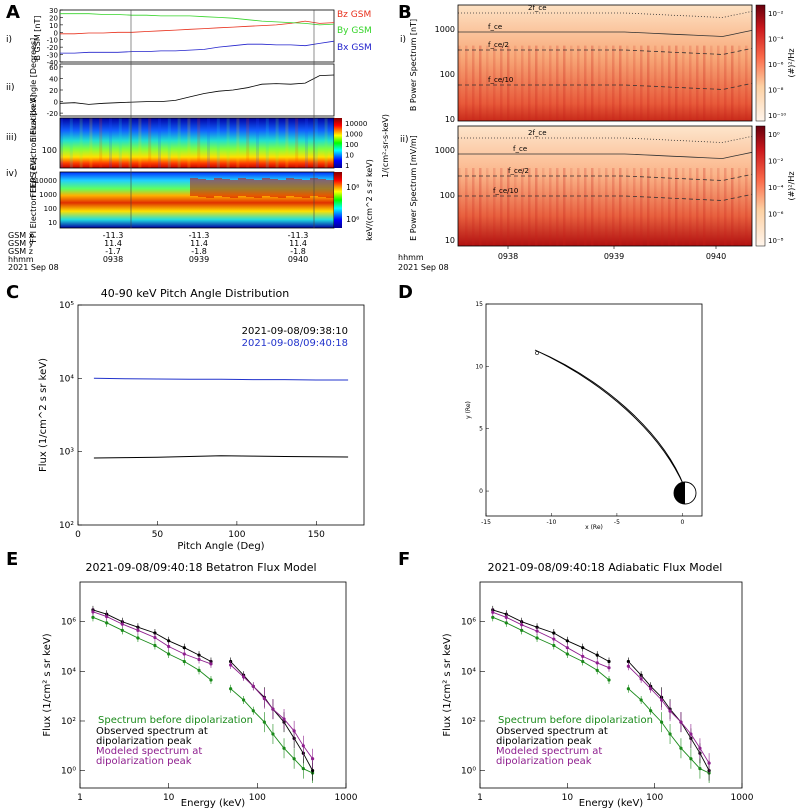 The width and height of the screenshot is (796, 812). I want to click on F-xtick-2: 100, so click(654, 798).